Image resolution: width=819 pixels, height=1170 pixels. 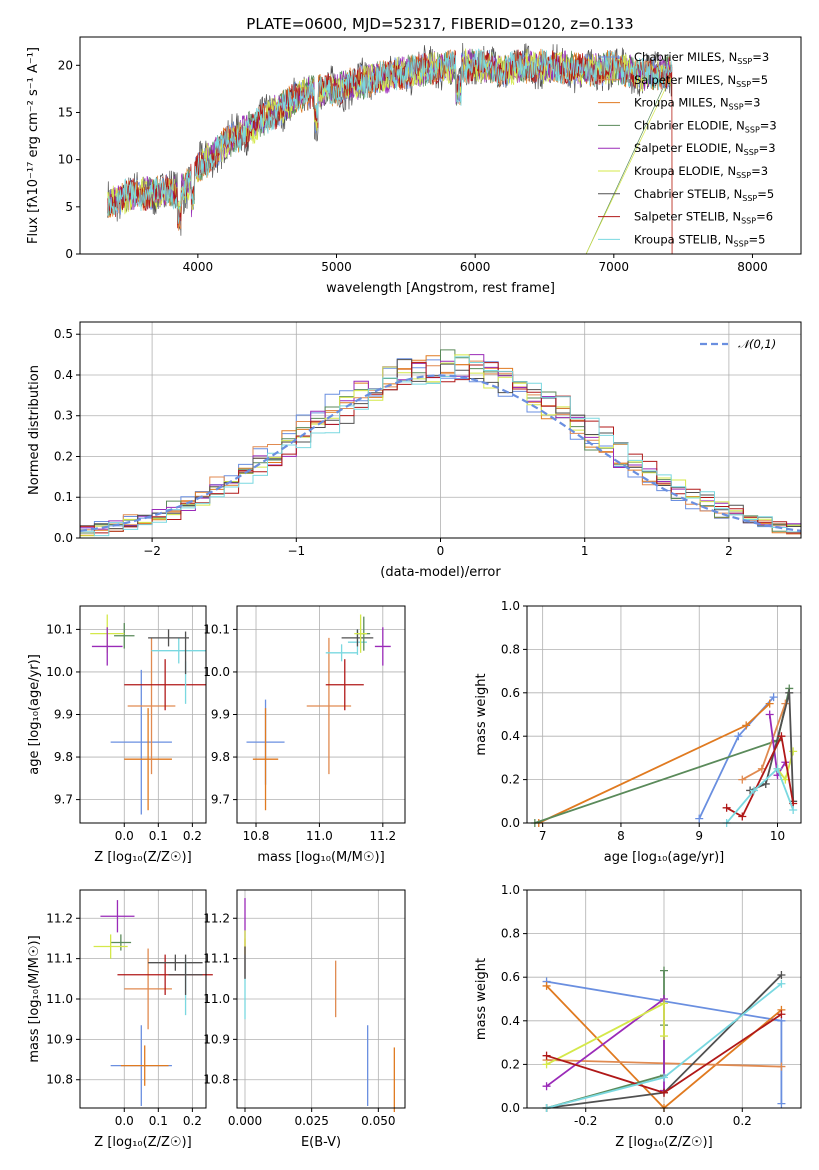 I want to click on x-axis-label: wavelength [Angstrom, rest frame], so click(x=440, y=288).